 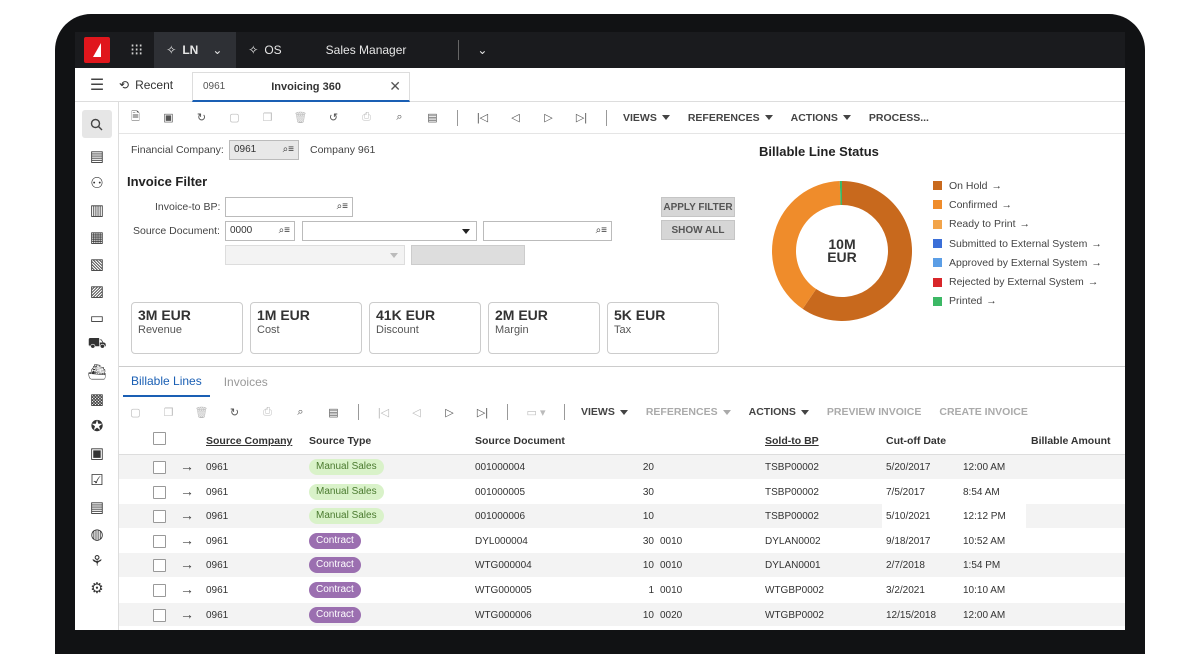 I want to click on source-document-field: 0000 ⌕≡, so click(x=260, y=231).